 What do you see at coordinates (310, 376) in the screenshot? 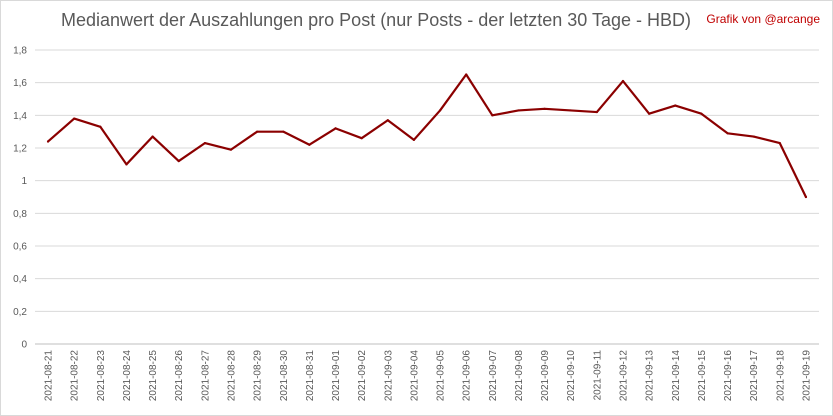
I see `x-tick-label: 2021-08-31` at bounding box center [310, 376].